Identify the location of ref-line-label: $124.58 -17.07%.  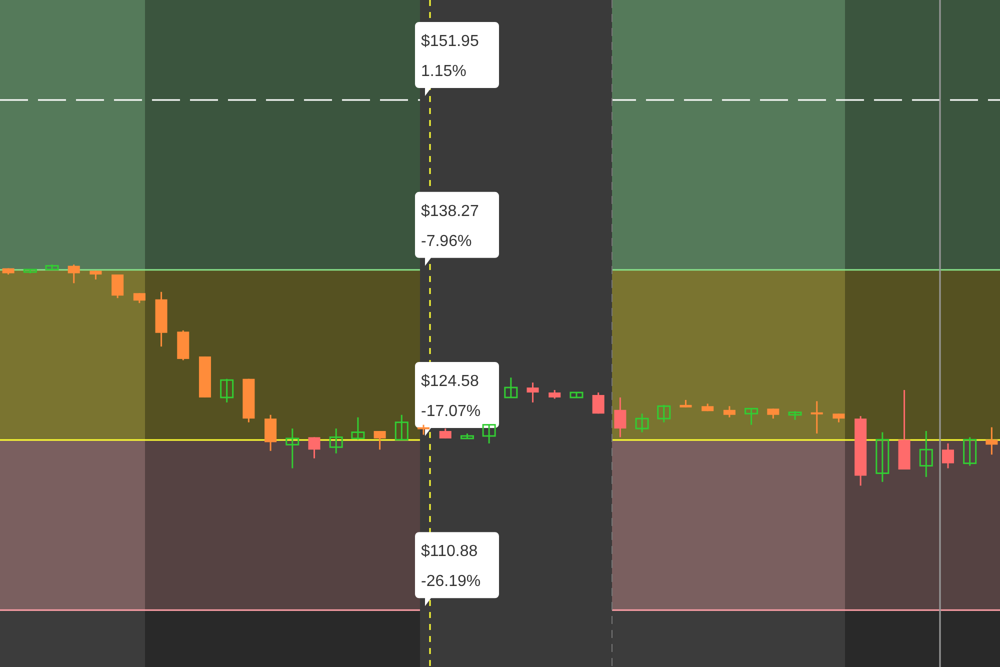
(451, 396).